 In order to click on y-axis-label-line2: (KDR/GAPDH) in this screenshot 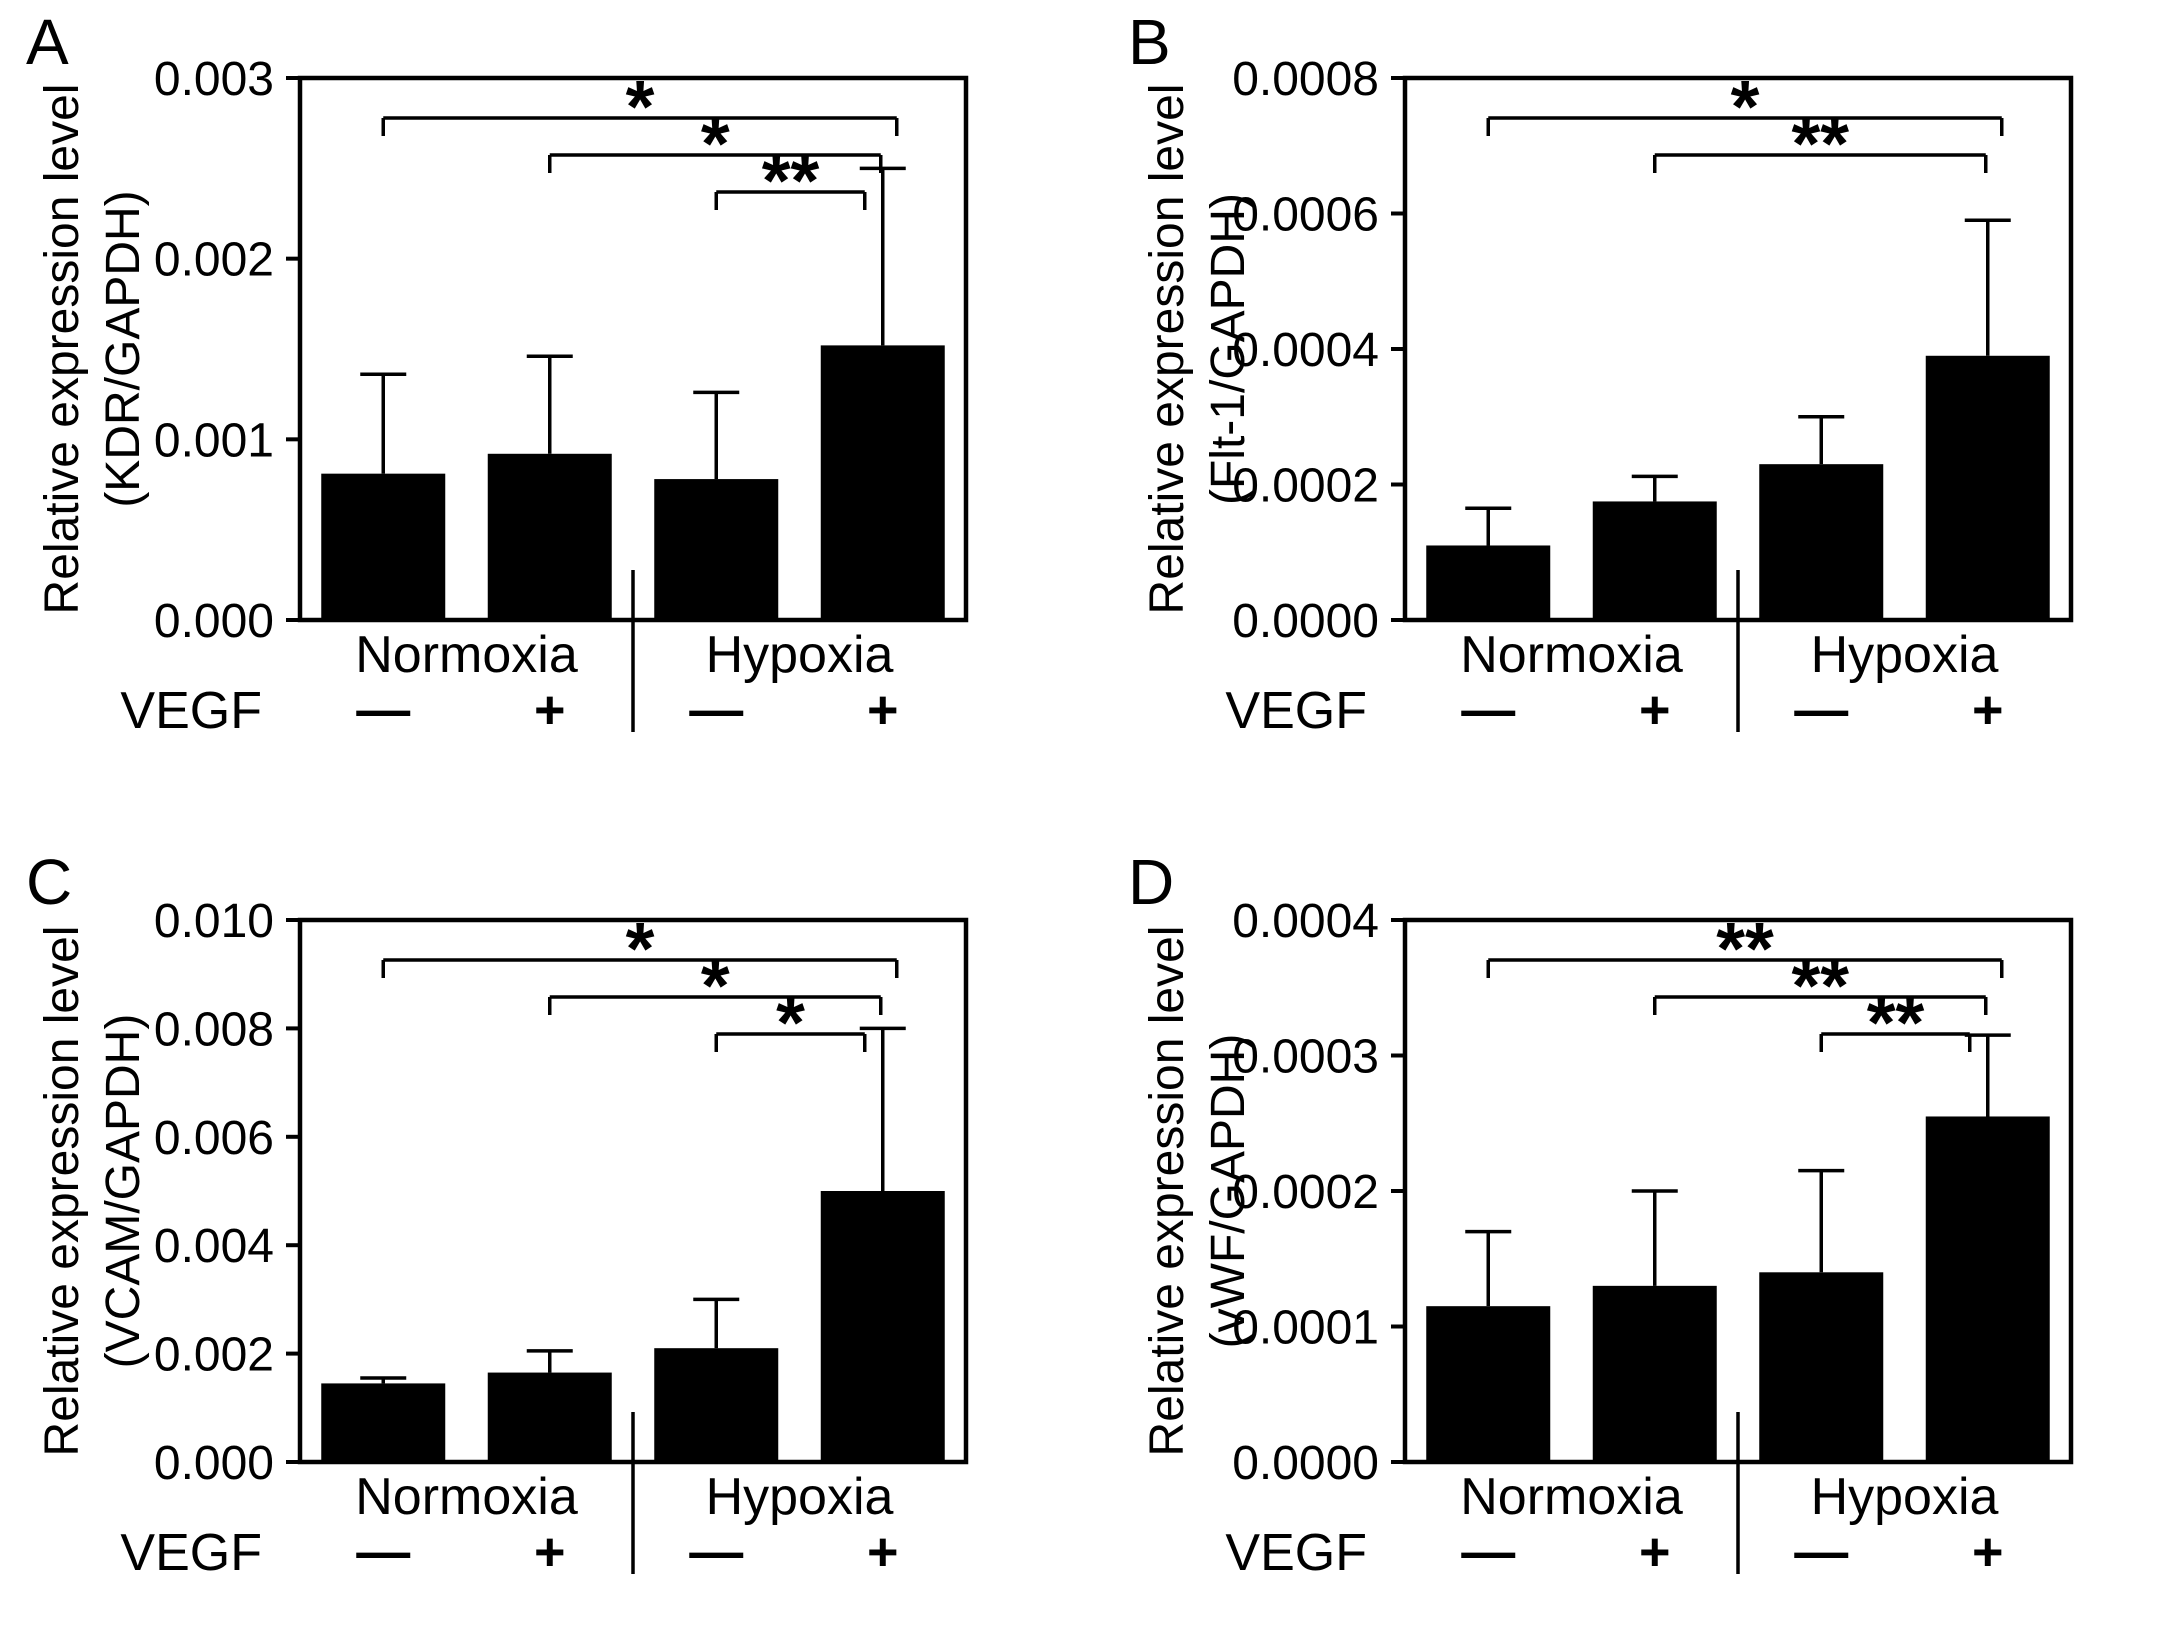, I will do `click(123, 348)`.